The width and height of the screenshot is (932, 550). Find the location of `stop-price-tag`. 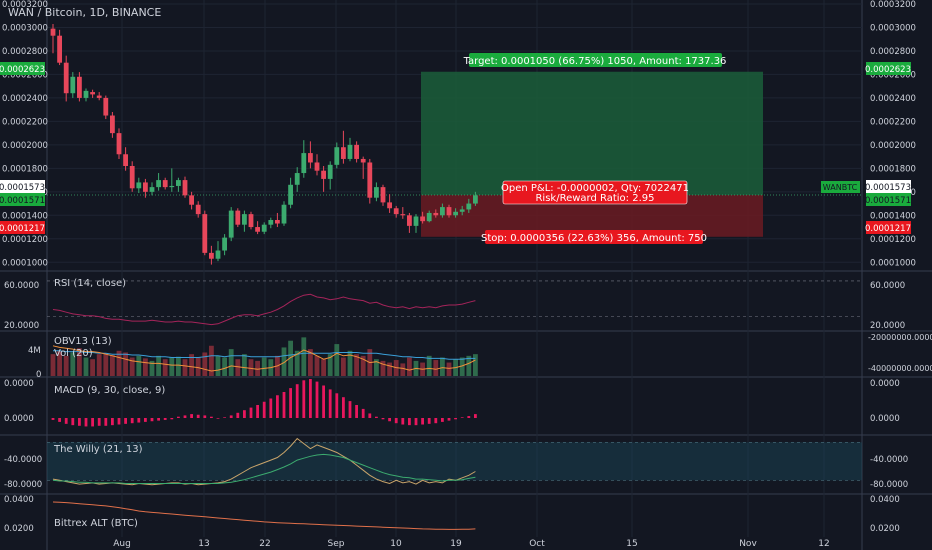

stop-price-tag is located at coordinates (888, 227).